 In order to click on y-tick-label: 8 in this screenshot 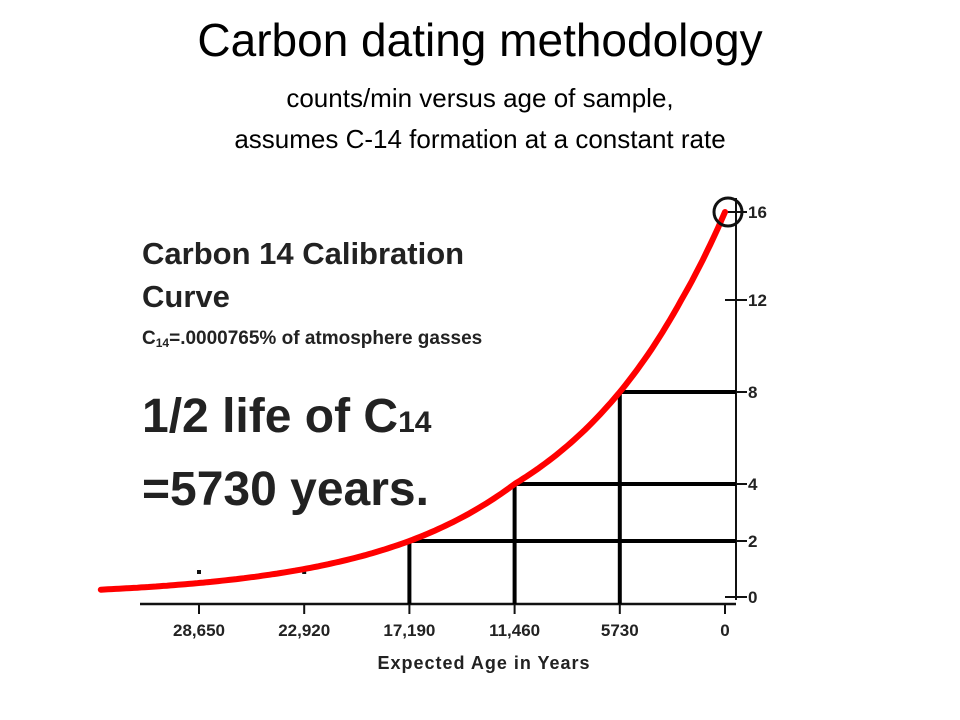, I will do `click(752, 392)`.